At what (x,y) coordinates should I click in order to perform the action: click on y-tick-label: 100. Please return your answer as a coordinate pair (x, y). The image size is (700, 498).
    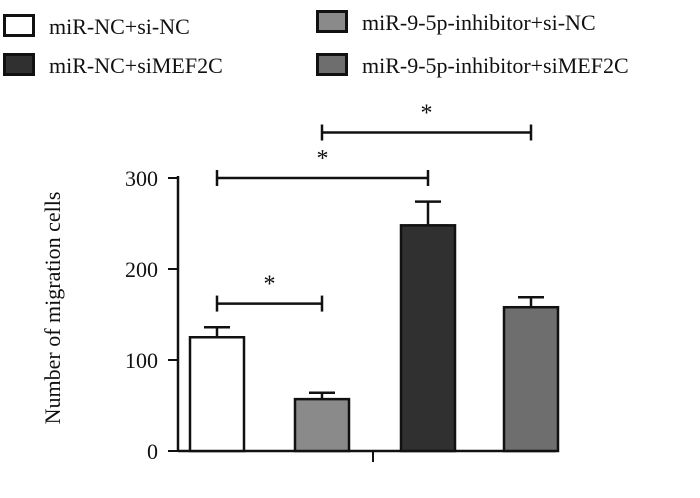
    Looking at the image, I should click on (141, 360).